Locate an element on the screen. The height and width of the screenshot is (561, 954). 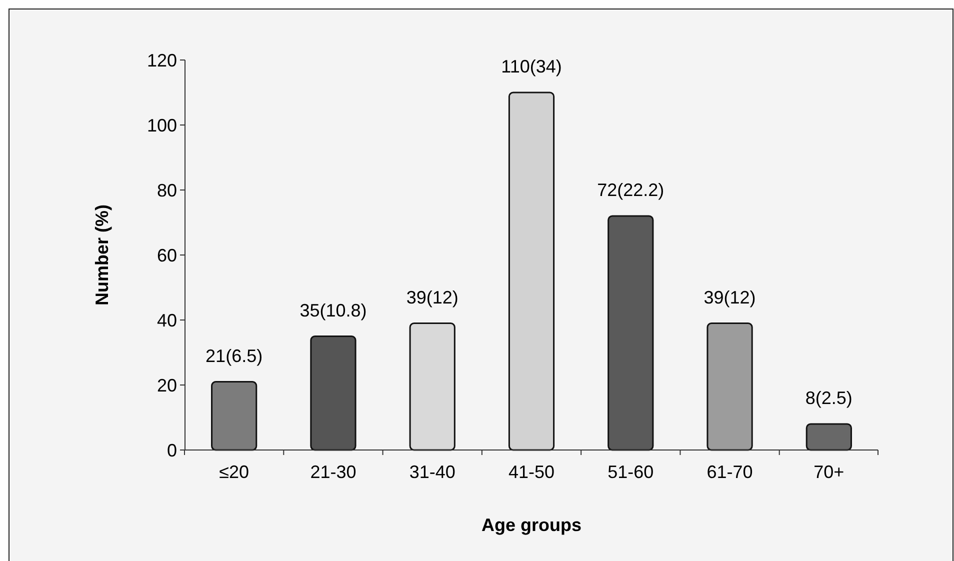
y-tick-label: 80 is located at coordinates (166, 190).